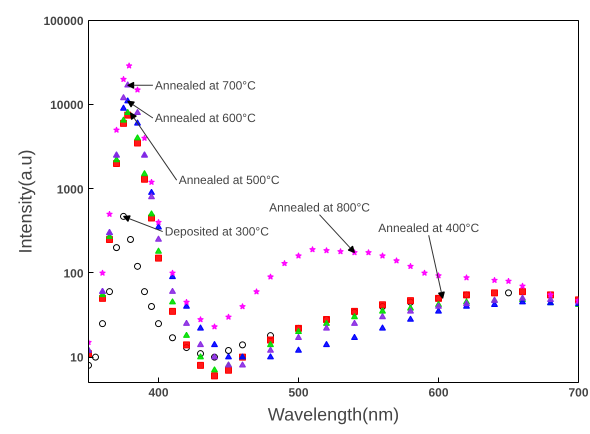 The width and height of the screenshot is (590, 434). What do you see at coordinates (229, 180) in the screenshot?
I see `annotation: Annealed at 500°C` at bounding box center [229, 180].